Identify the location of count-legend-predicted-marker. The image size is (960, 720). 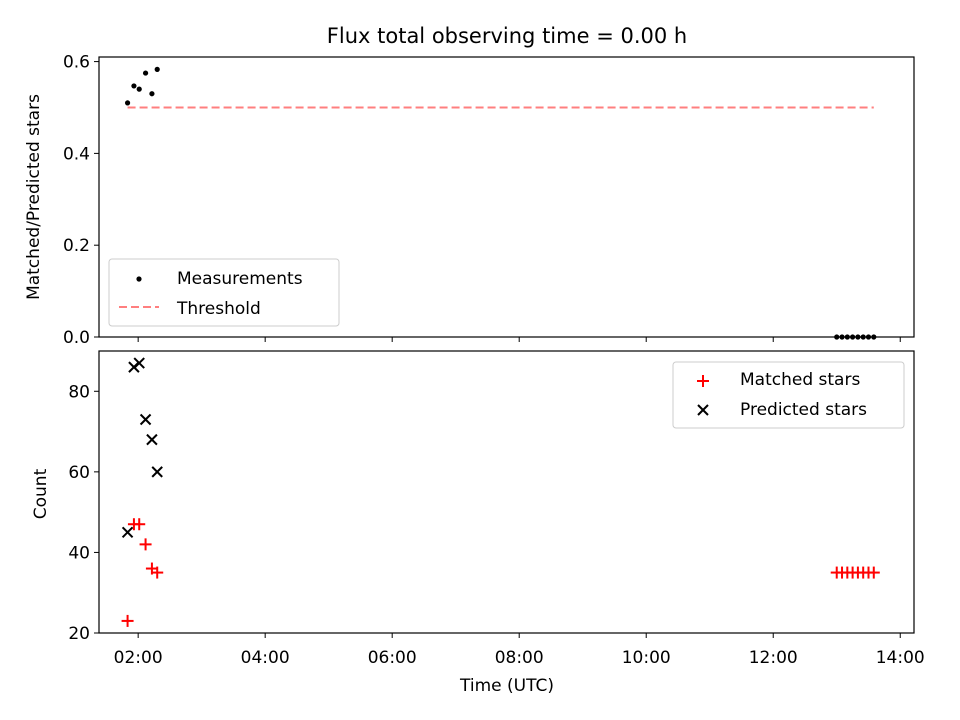
(703, 410).